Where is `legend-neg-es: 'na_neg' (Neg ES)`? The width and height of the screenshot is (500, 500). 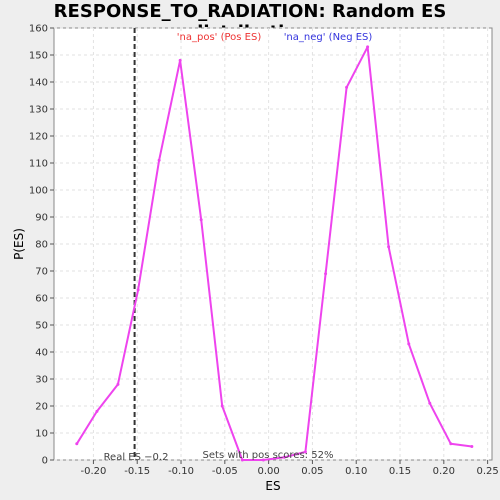
legend-neg-es: 'na_neg' (Neg ES) is located at coordinates (328, 37).